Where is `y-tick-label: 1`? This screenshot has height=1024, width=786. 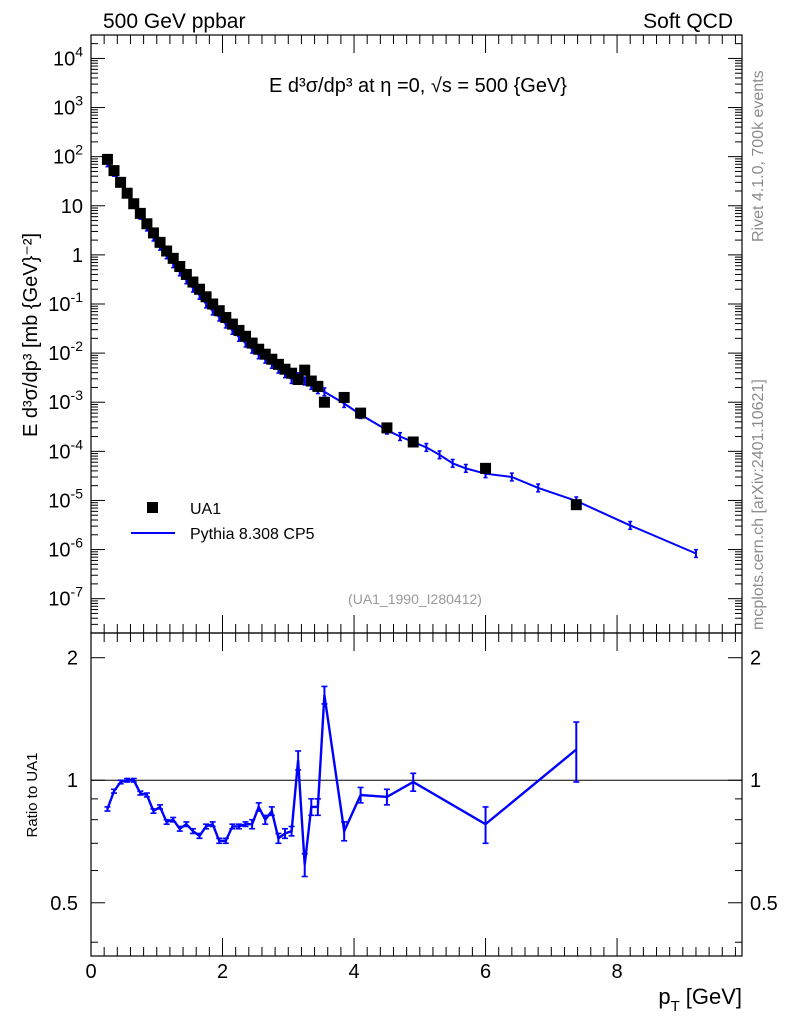 y-tick-label: 1 is located at coordinates (77, 256).